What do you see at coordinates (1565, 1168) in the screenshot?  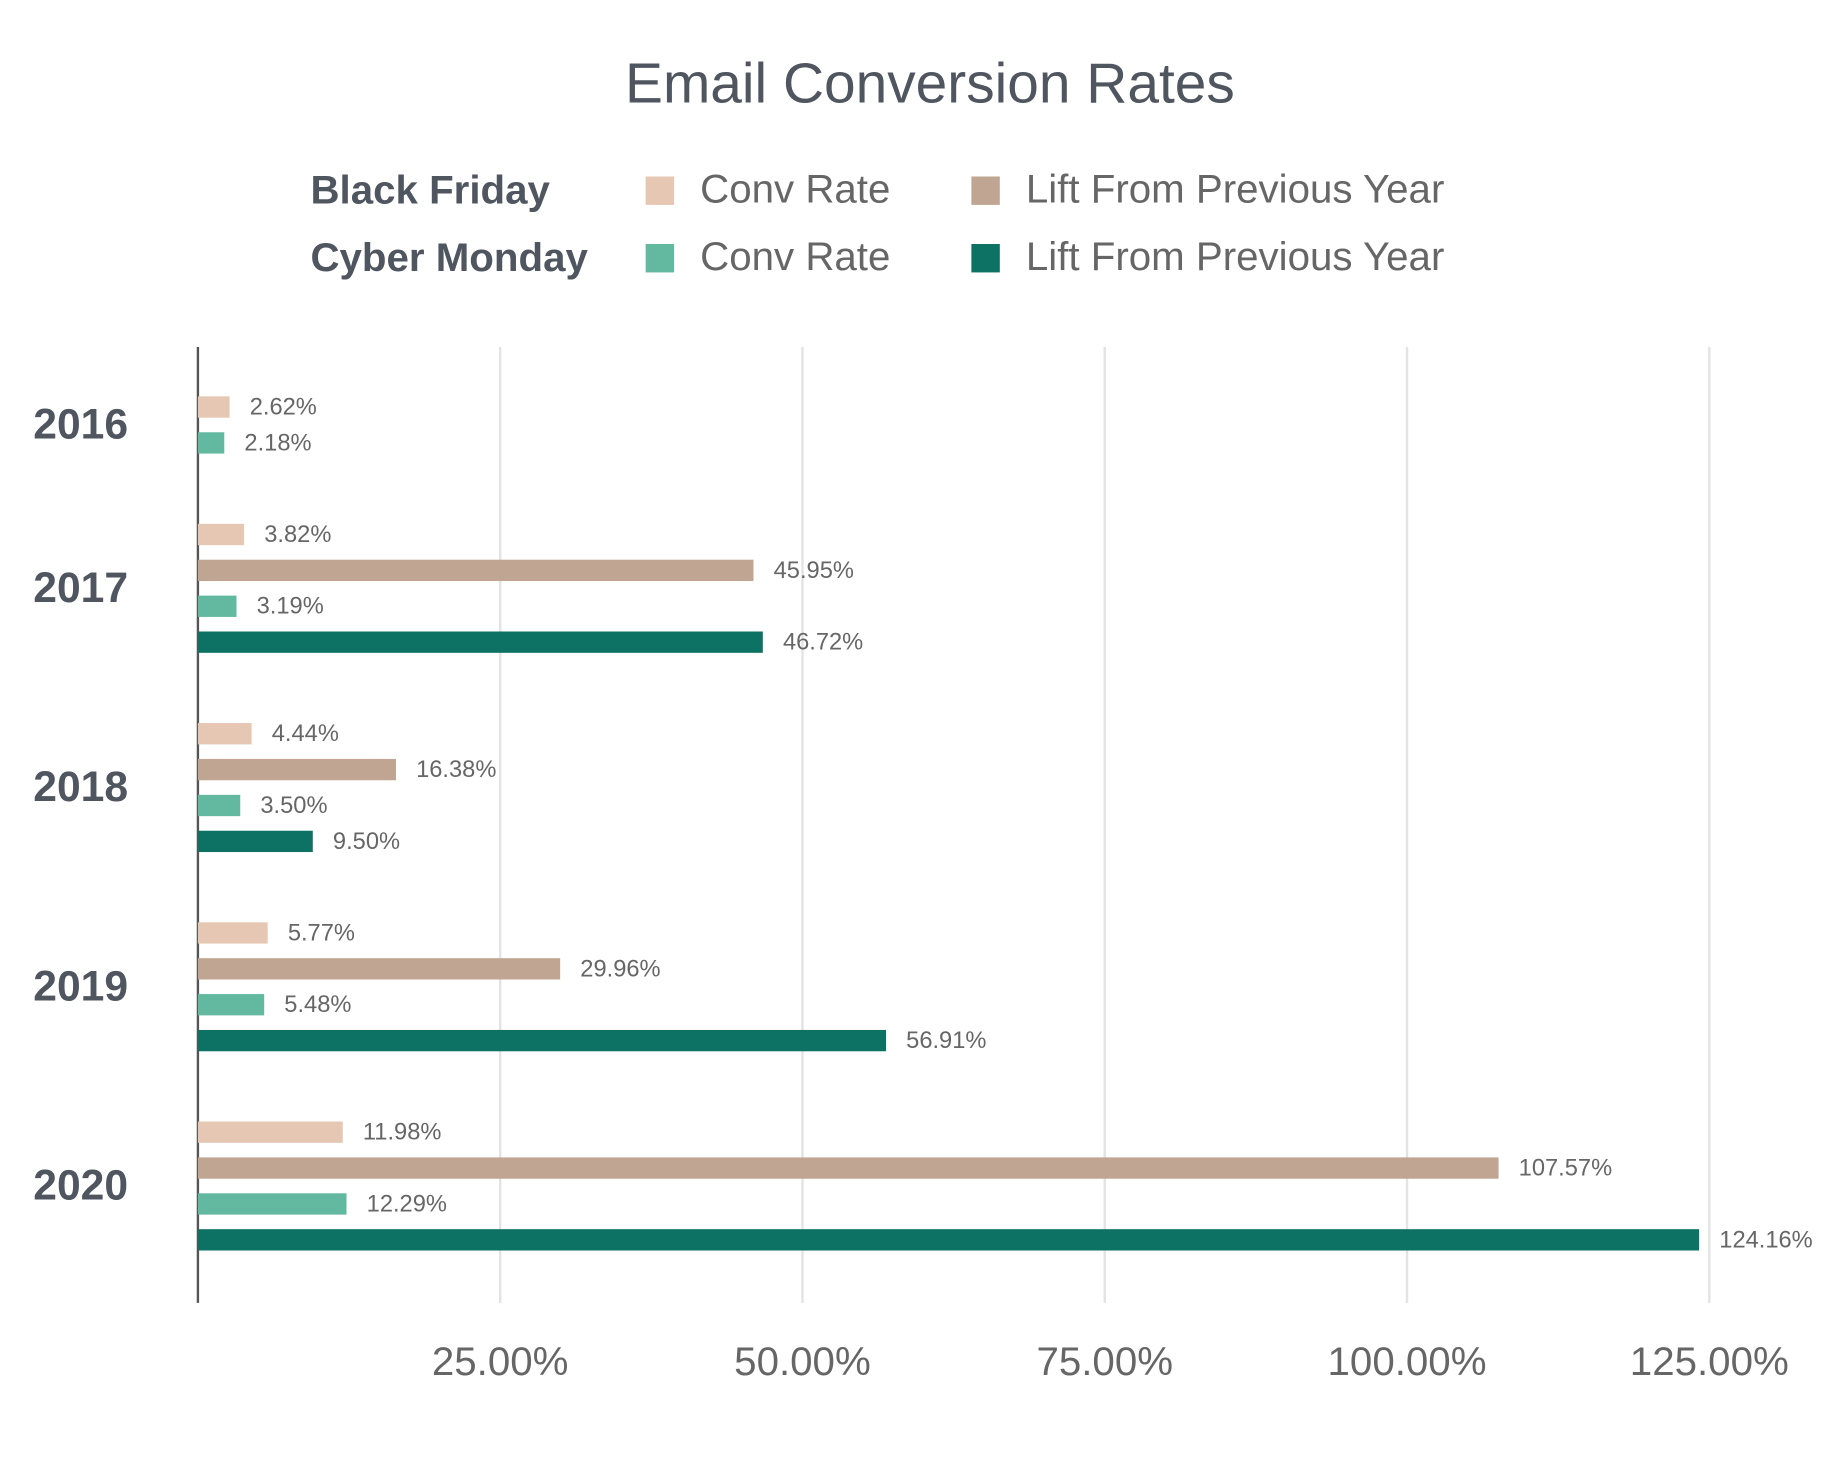 I see `value-label: 107.57%` at bounding box center [1565, 1168].